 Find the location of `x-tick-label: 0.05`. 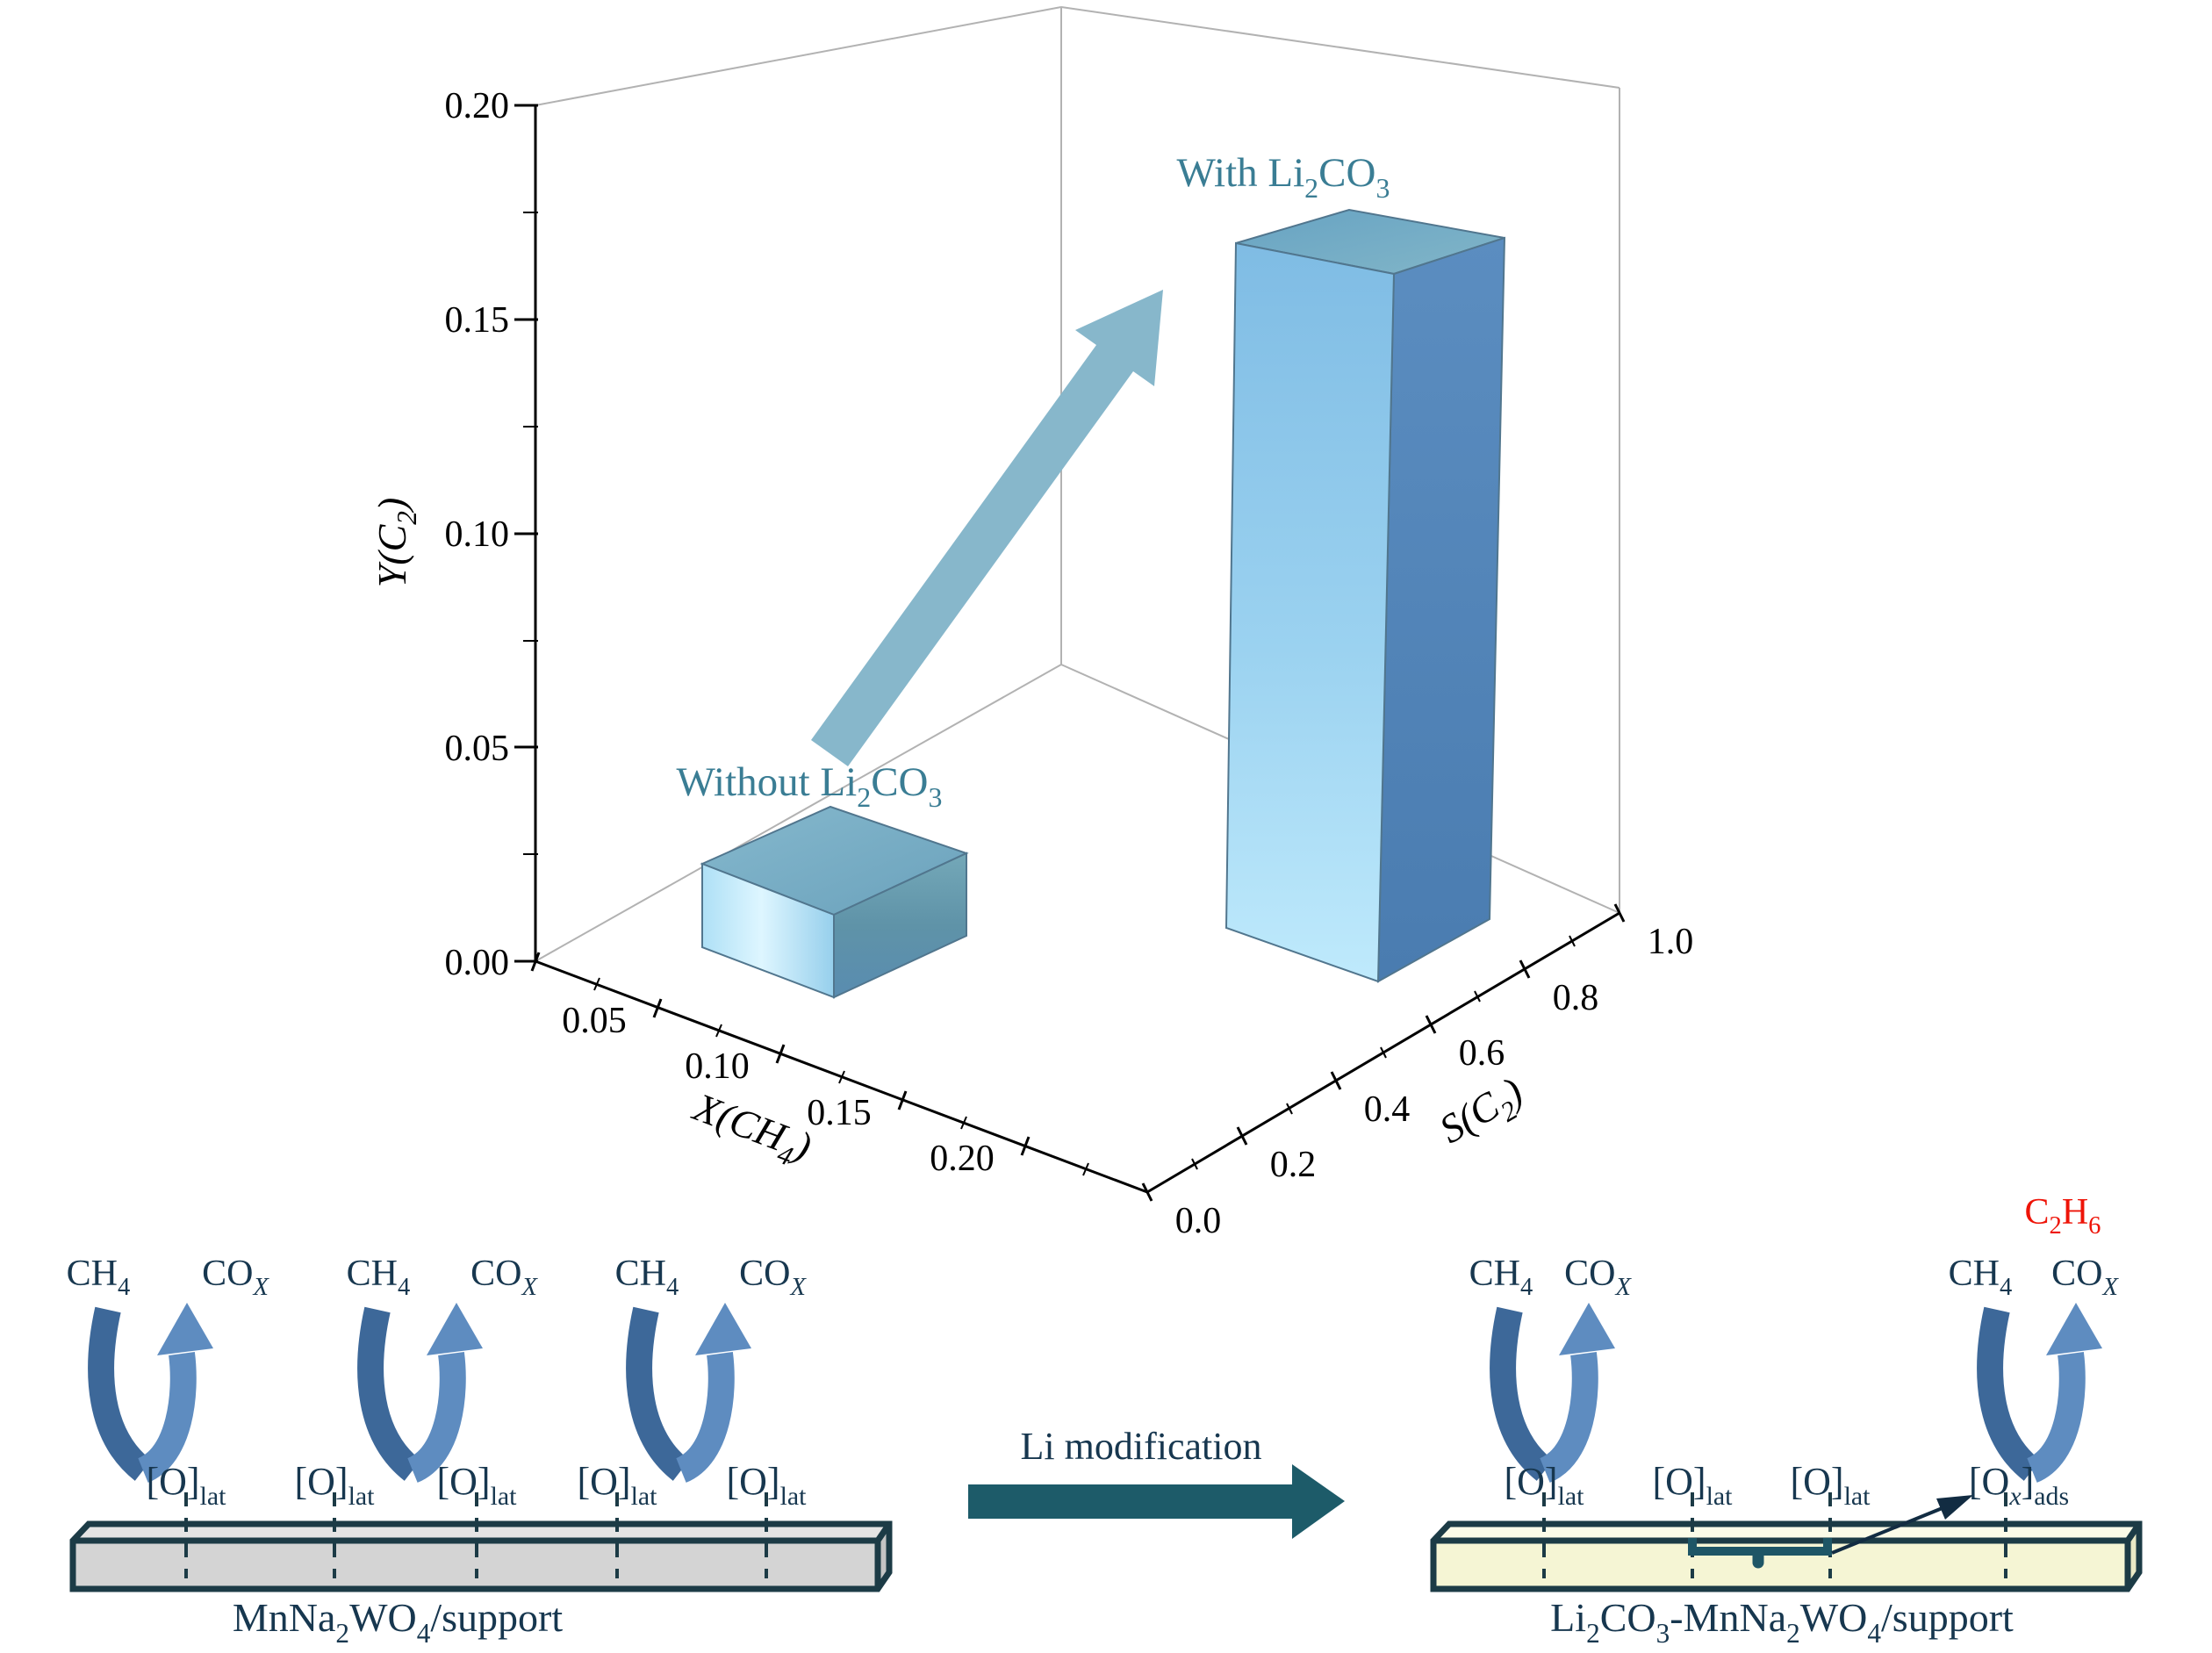

x-tick-label: 0.05 is located at coordinates (594, 1021).